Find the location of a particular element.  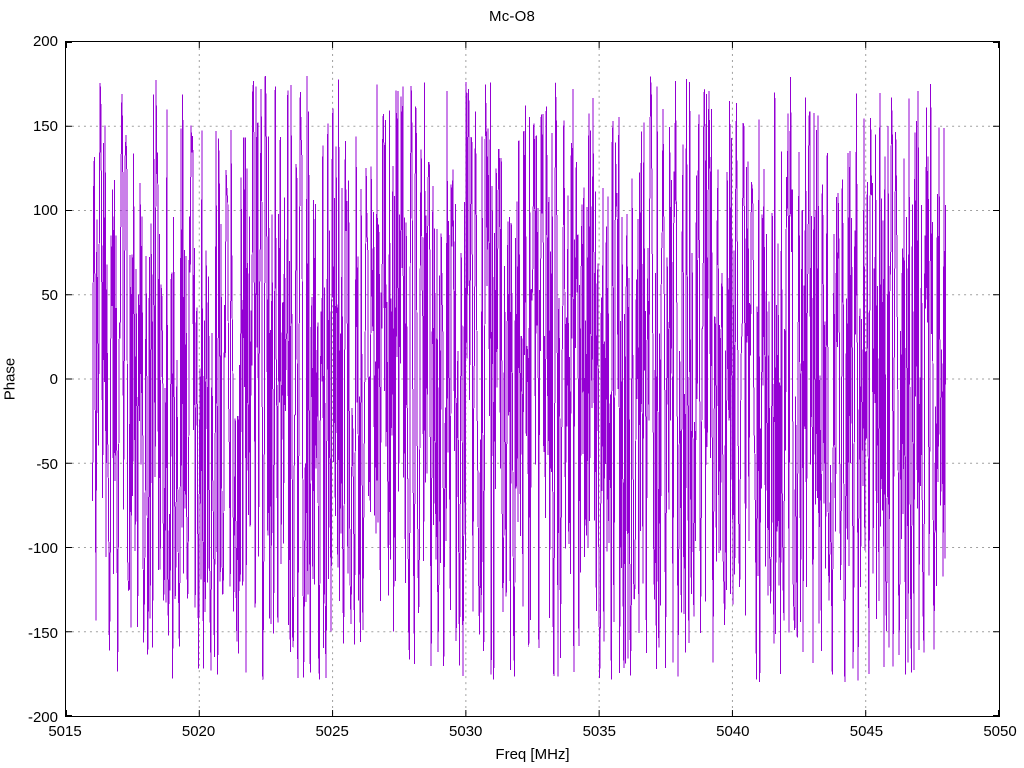

y-tick-label: 100 is located at coordinates (45, 210).